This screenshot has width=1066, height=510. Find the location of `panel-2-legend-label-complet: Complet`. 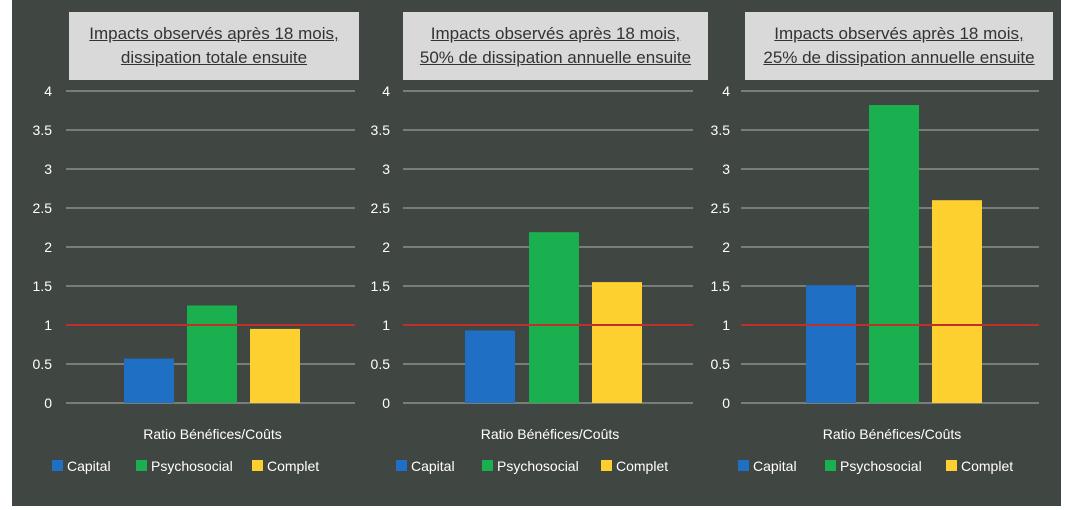

panel-2-legend-label-complet: Complet is located at coordinates (642, 466).